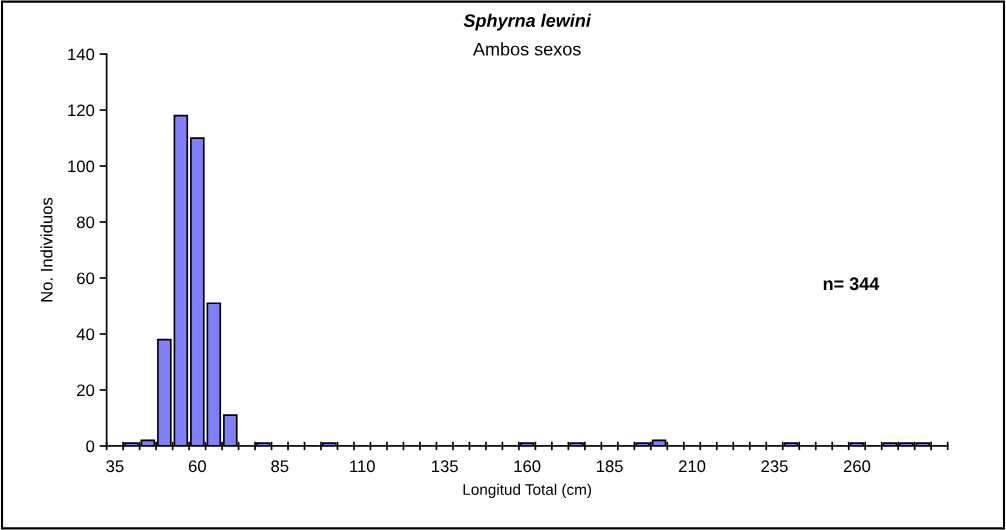 The image size is (1006, 530). Describe the element at coordinates (526, 49) in the screenshot. I see `chart-subtitle: Ambos sexos` at that location.